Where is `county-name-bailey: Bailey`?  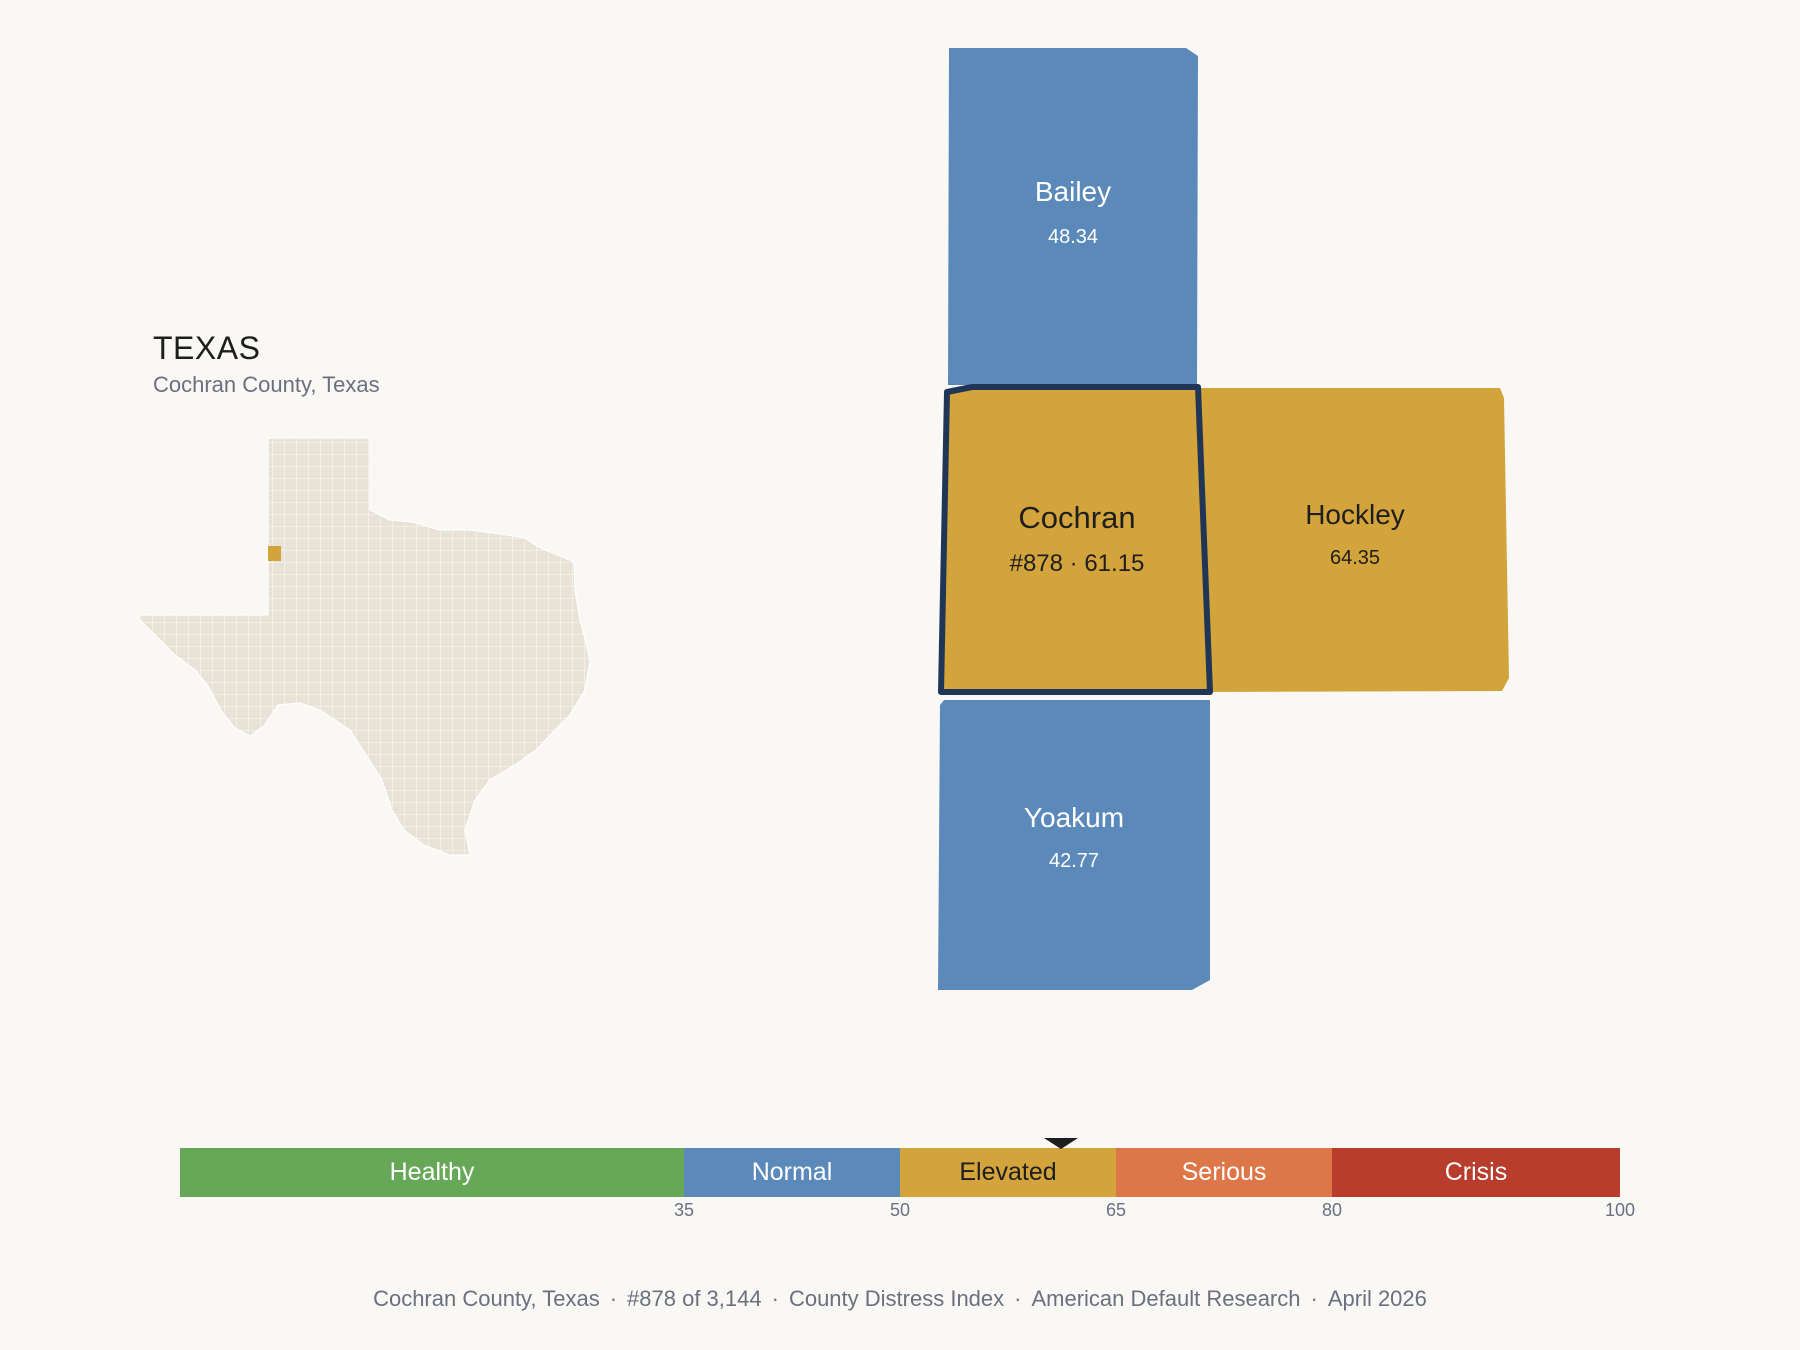
county-name-bailey: Bailey is located at coordinates (1073, 191).